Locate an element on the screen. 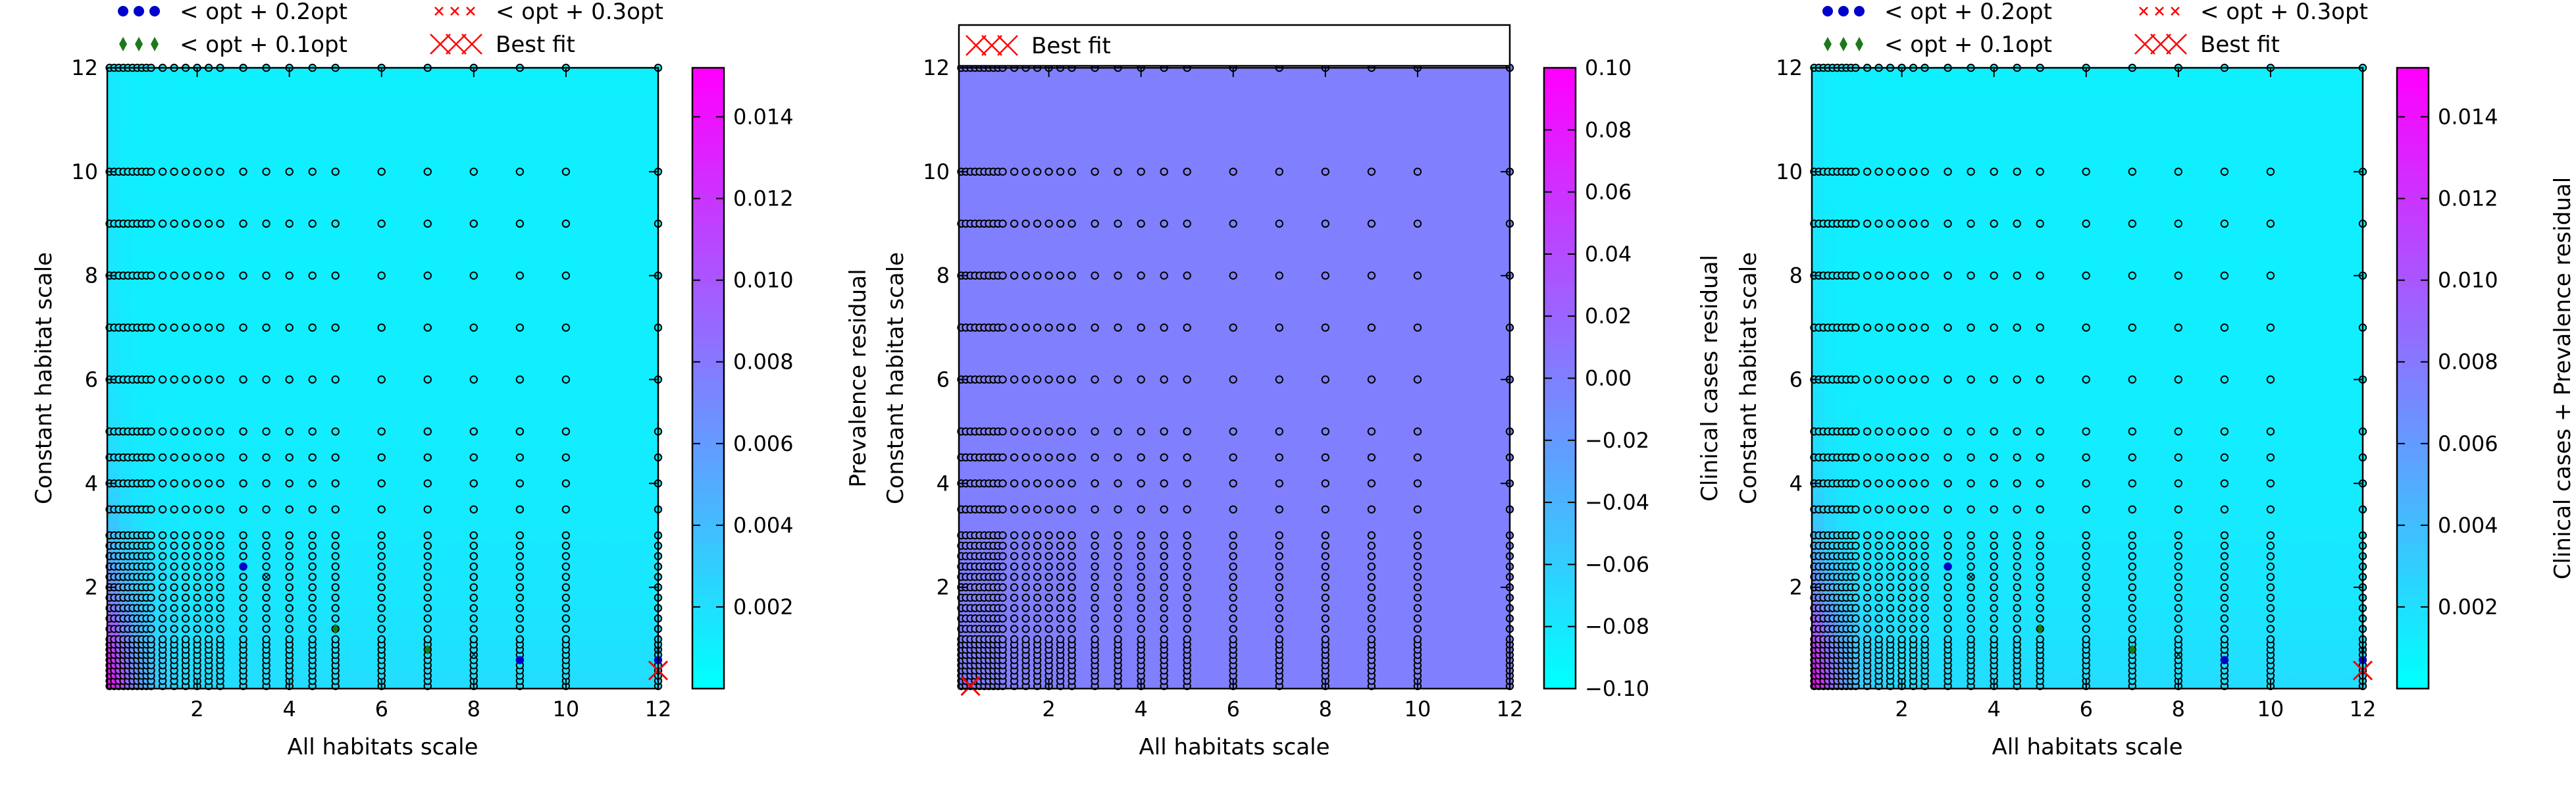 The height and width of the screenshot is (790, 2576). legend-label: < opt + 0.2opt is located at coordinates (264, 13).